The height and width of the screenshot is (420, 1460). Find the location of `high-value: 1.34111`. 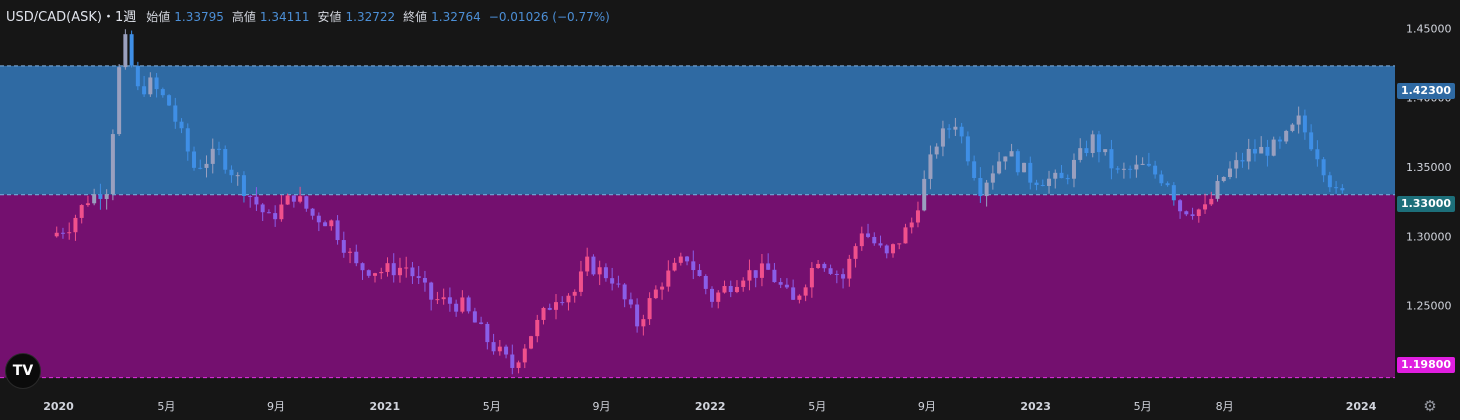

high-value: 1.34111 is located at coordinates (284, 17).